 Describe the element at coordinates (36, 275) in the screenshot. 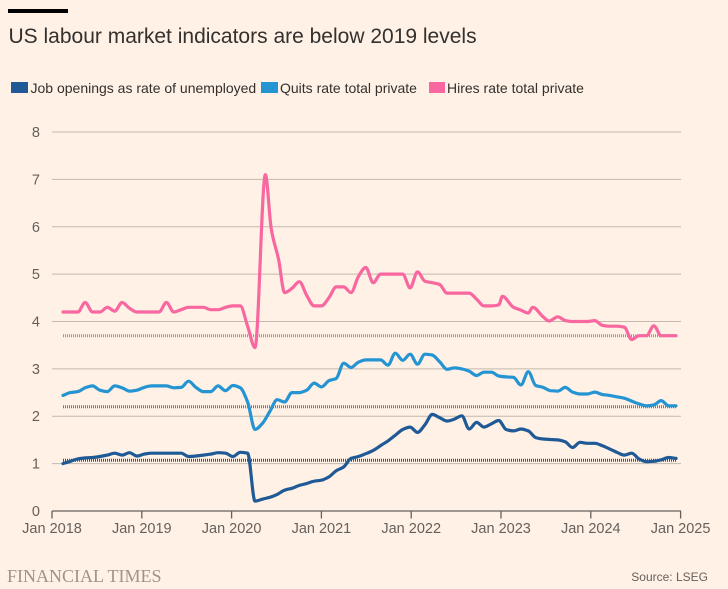

I see `svg-text: 5` at that location.